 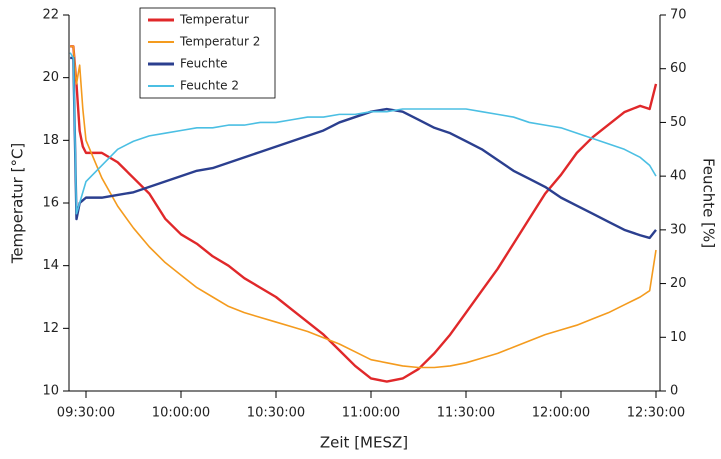 I want to click on legend-label: Temperatur 2, so click(x=219, y=42).